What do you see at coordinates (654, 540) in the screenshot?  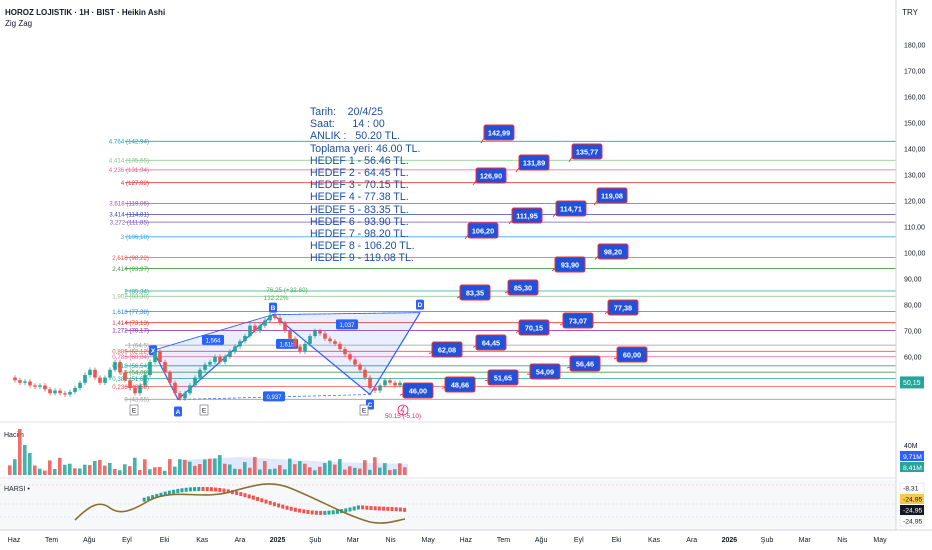 I see `time-tick-label: Kas` at bounding box center [654, 540].